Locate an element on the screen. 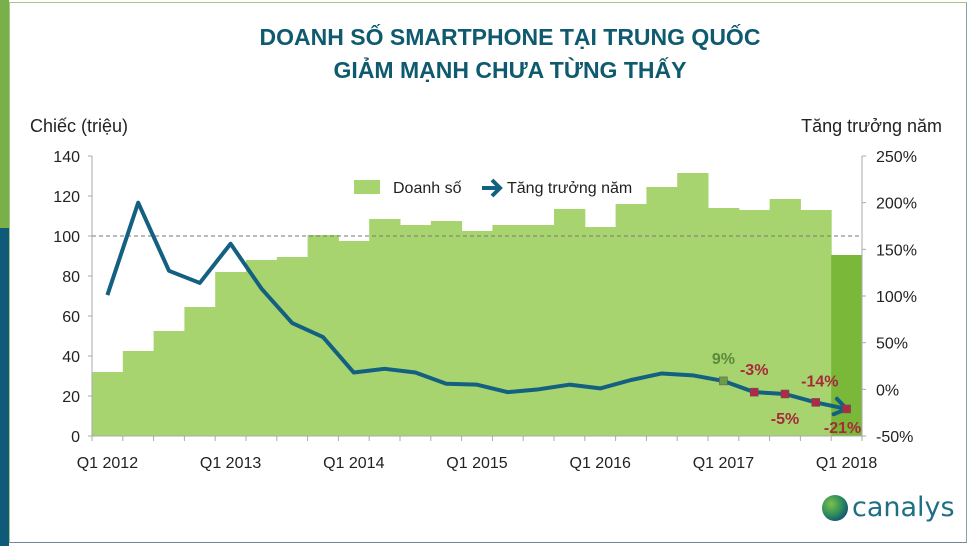 The image size is (970, 546). bar-q1-2017 is located at coordinates (724, 322).